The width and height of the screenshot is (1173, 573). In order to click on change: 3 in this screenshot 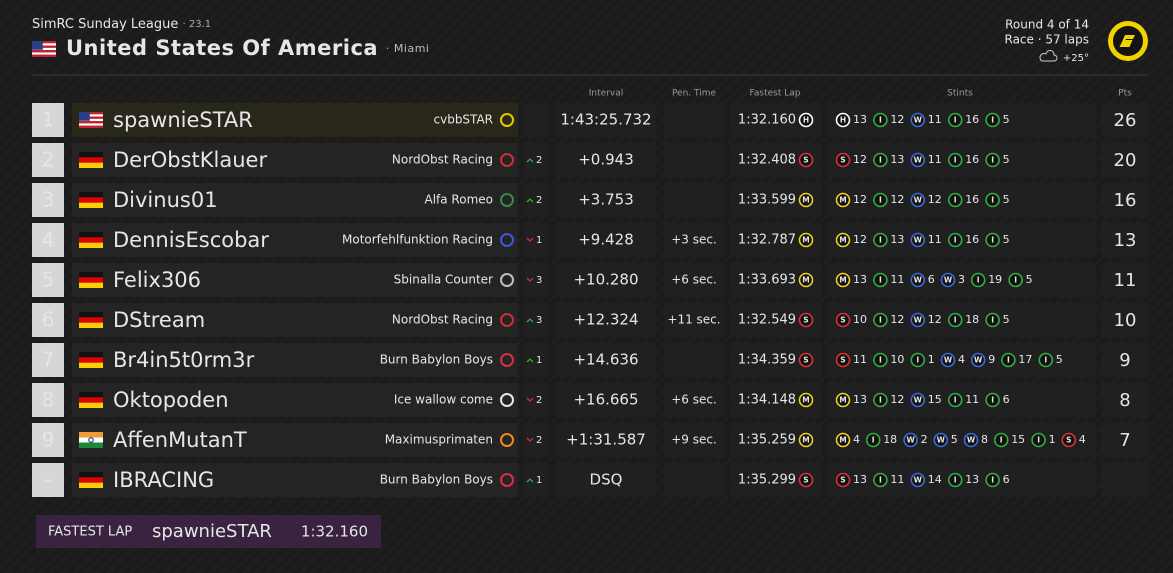, I will do `click(539, 320)`.